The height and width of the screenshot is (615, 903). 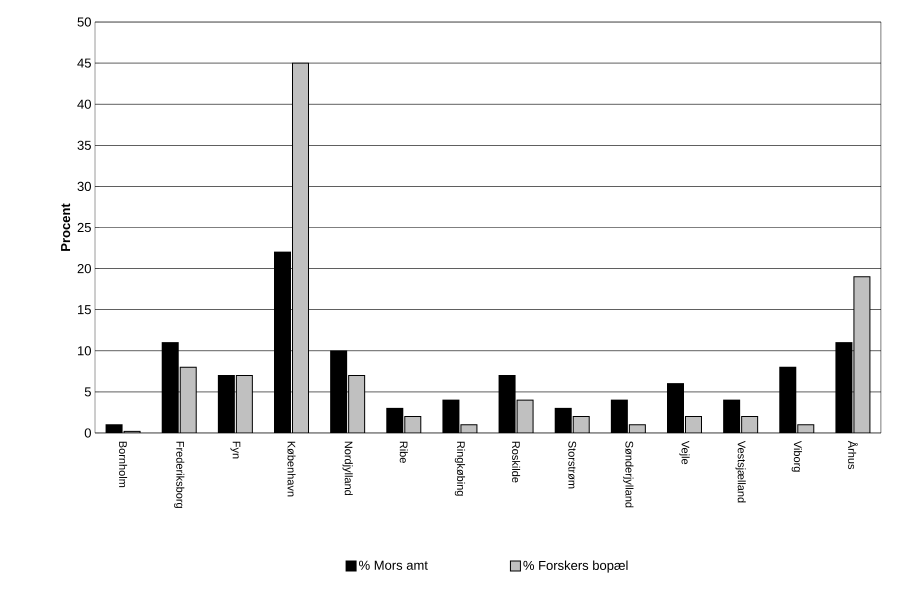 I want to click on y-tick-label: 0, so click(x=87, y=433).